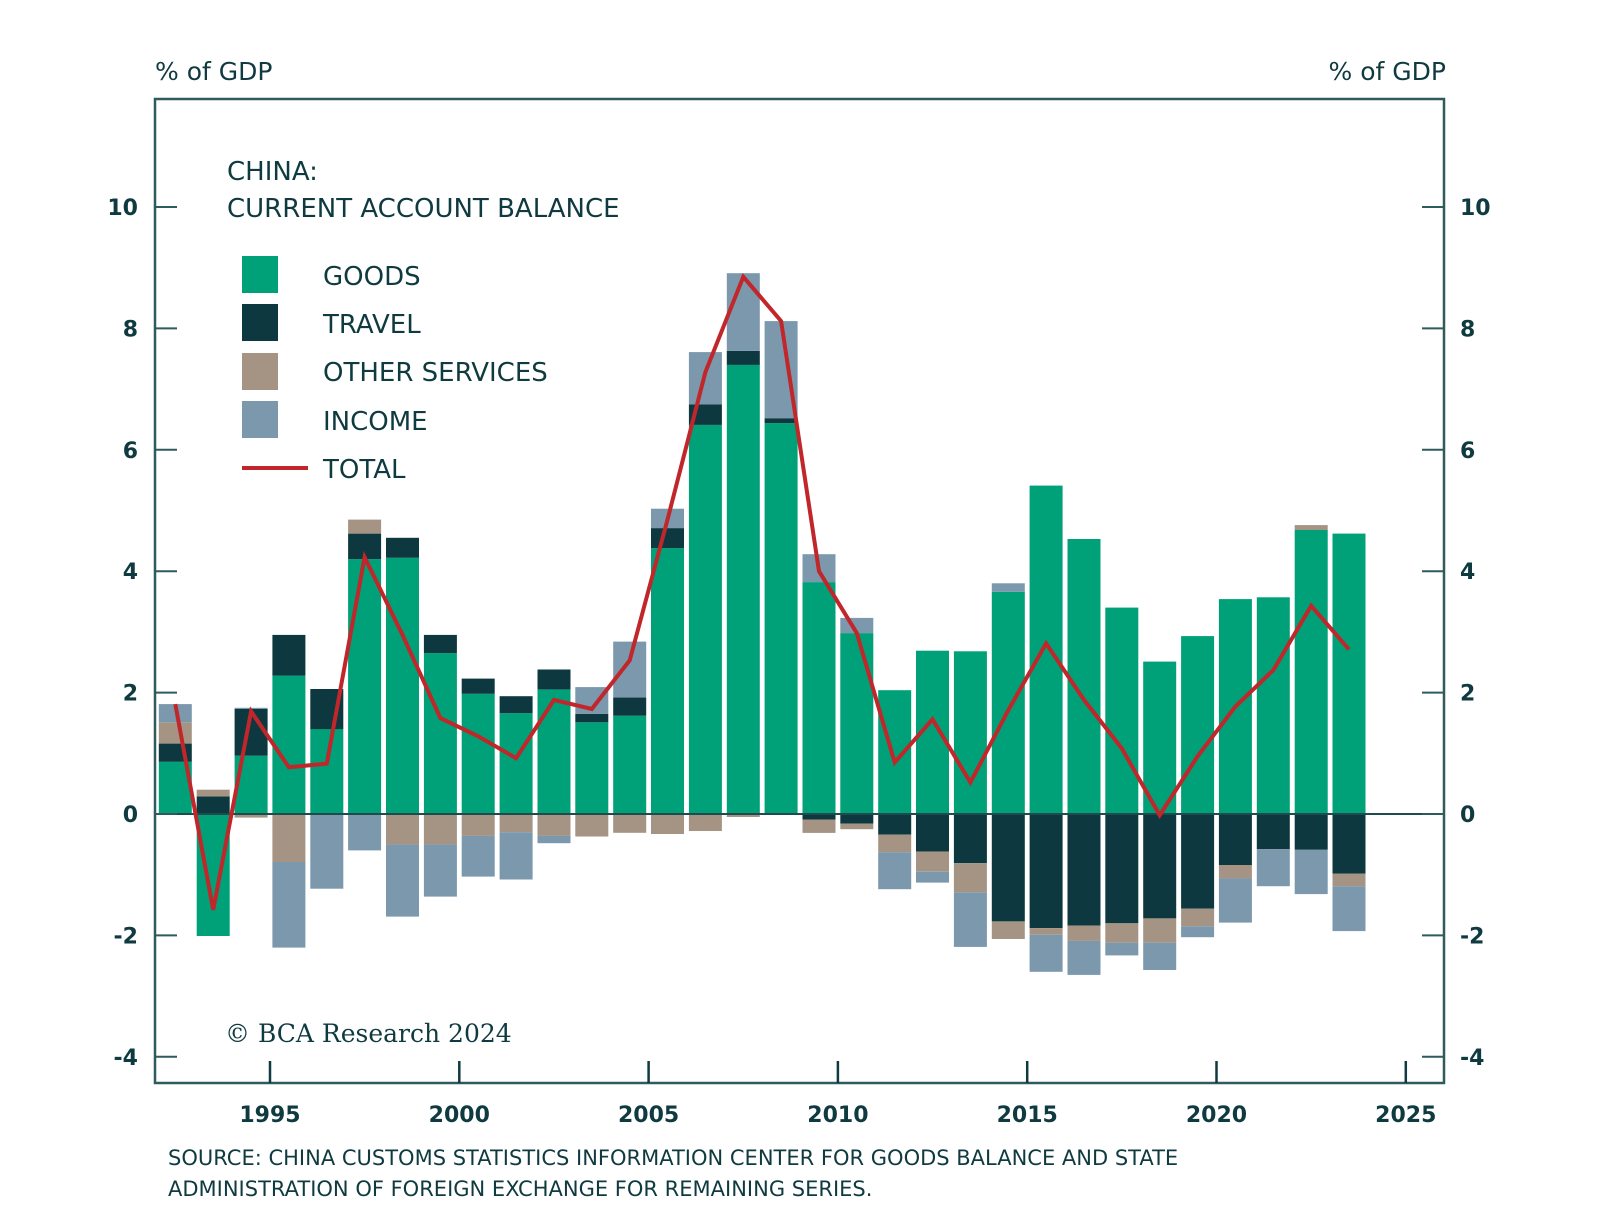 The image size is (1600, 1217). I want to click on y-tick-label-right: 8, so click(1467, 329).